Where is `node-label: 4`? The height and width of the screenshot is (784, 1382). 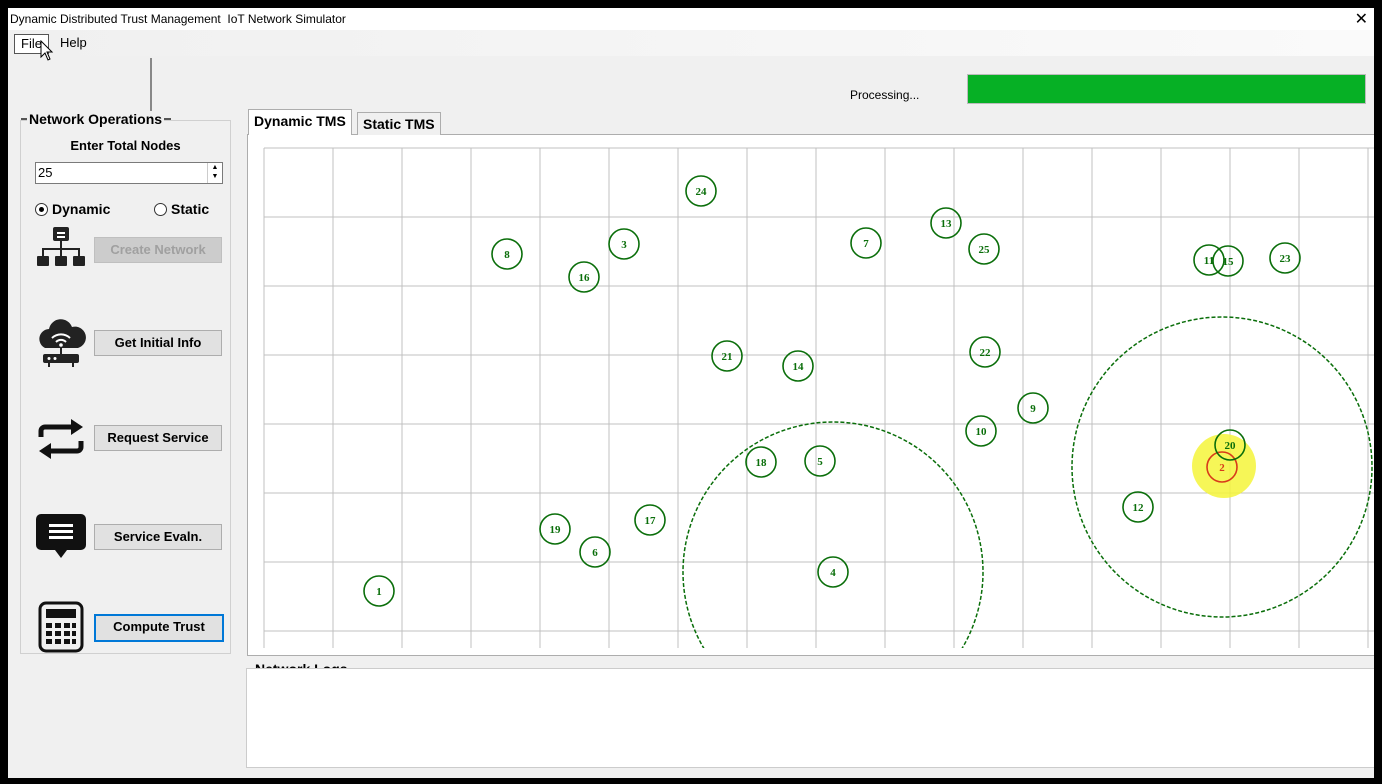
node-label: 4 is located at coordinates (833, 573).